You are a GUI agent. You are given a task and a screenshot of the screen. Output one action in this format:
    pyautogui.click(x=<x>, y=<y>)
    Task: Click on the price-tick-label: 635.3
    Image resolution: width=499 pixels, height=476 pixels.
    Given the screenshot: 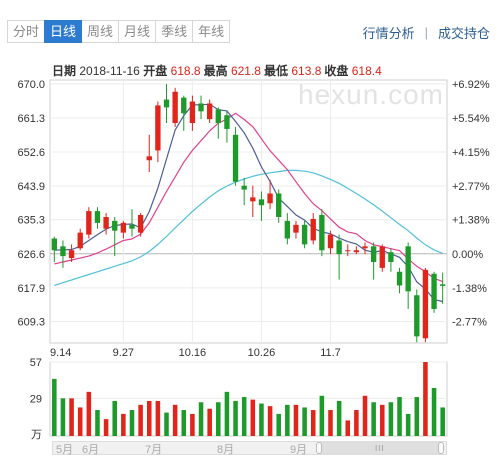 What is the action you would take?
    pyautogui.click(x=31, y=221)
    